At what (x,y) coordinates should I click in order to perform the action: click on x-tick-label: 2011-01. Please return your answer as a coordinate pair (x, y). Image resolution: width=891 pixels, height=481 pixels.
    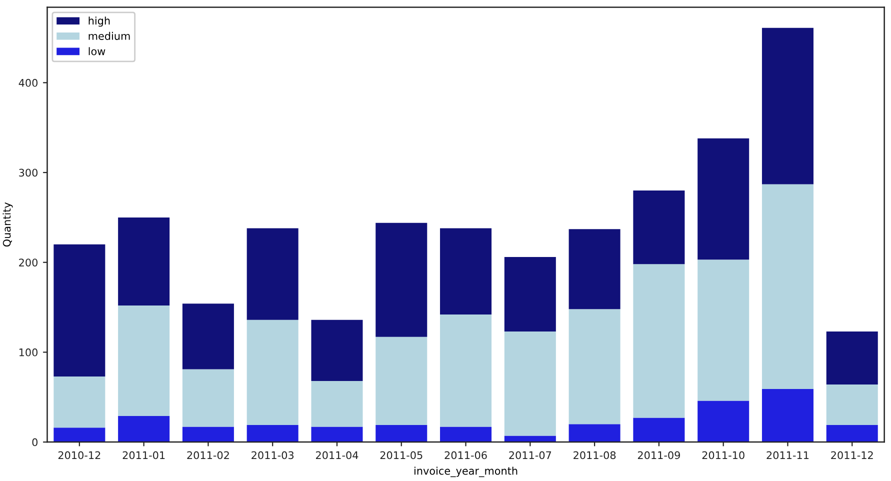
    Looking at the image, I should click on (143, 455).